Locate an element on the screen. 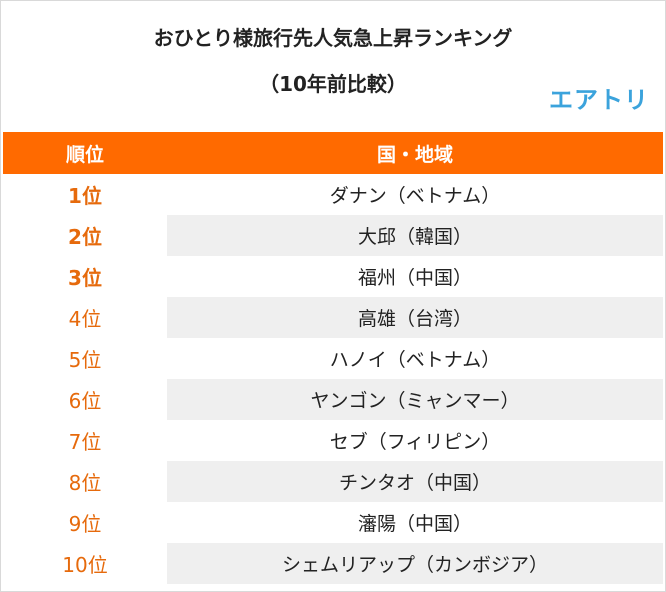  table-header: 順位 国・地域 is located at coordinates (333, 153).